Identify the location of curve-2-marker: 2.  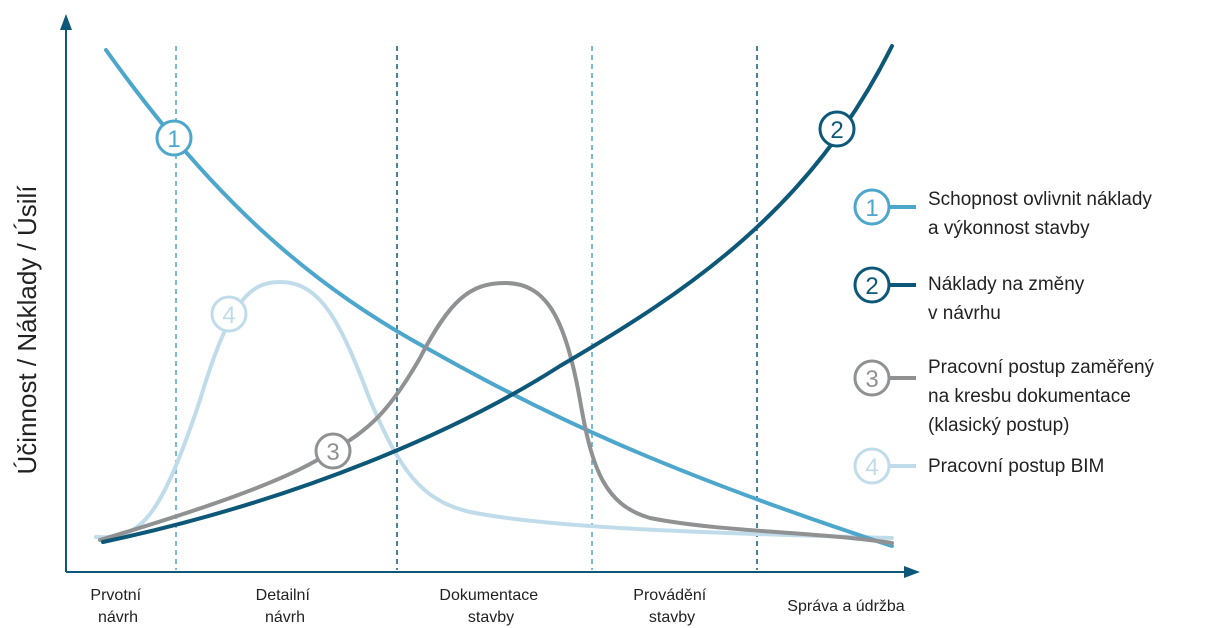
(837, 129).